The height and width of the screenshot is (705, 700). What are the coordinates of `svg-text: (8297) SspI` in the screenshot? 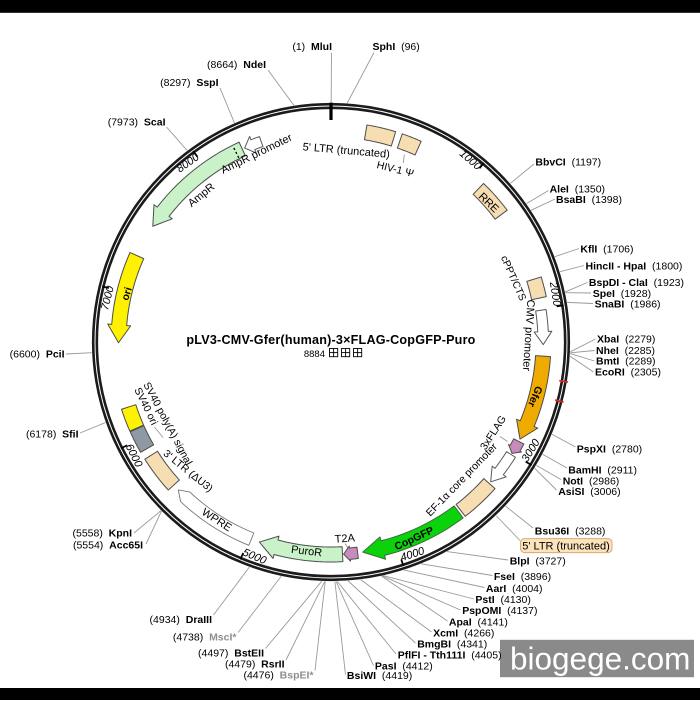 It's located at (189, 83).